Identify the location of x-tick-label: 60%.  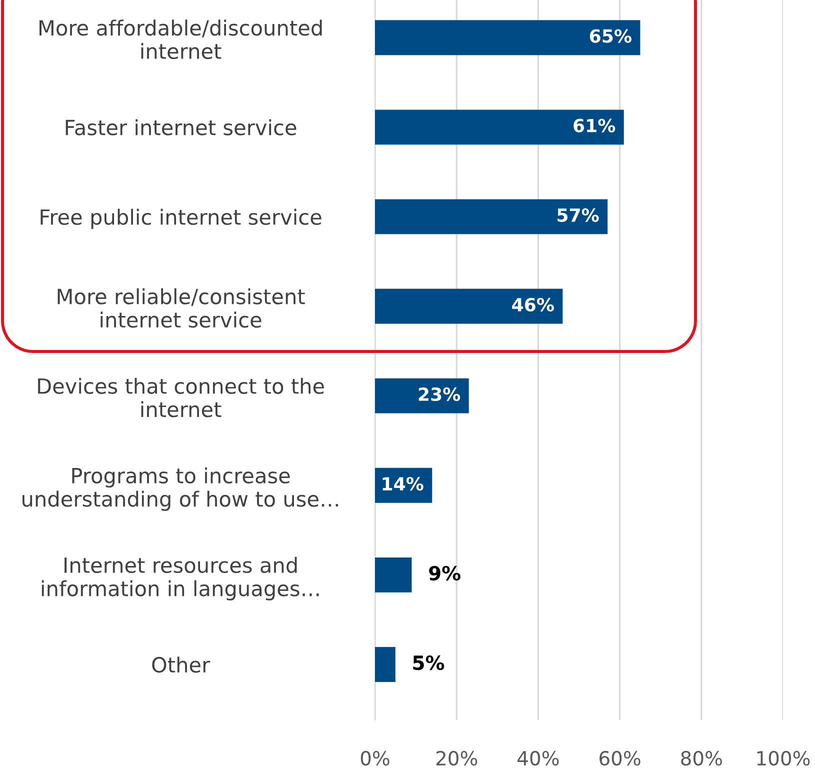
(620, 758).